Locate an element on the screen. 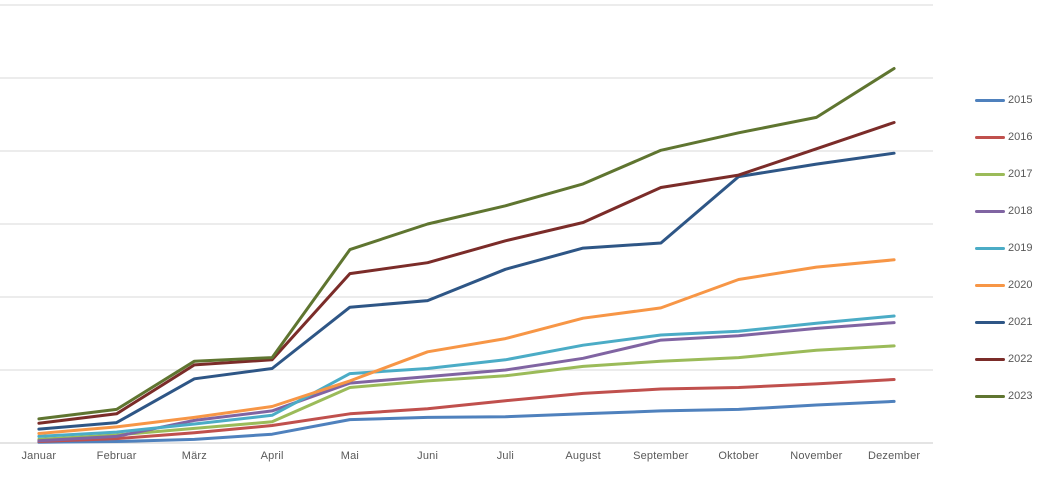 The height and width of the screenshot is (481, 1037). x-tick-label: Juli is located at coordinates (505, 456).